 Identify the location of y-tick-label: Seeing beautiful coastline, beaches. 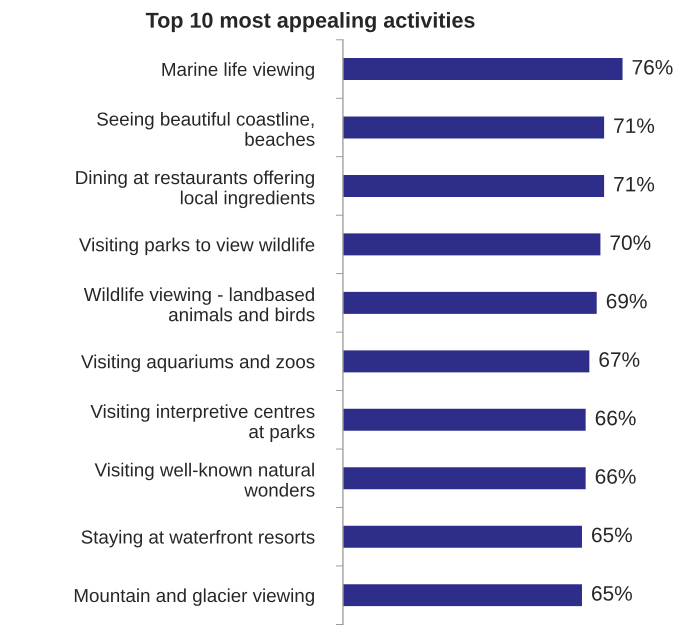
(205, 129).